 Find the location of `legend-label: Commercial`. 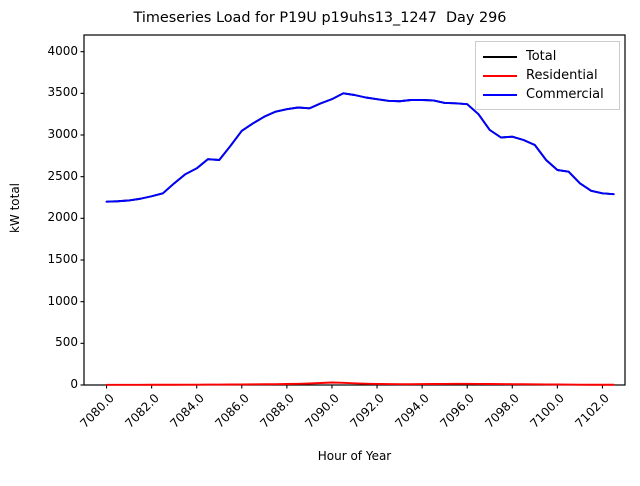

legend-label: Commercial is located at coordinates (565, 94).